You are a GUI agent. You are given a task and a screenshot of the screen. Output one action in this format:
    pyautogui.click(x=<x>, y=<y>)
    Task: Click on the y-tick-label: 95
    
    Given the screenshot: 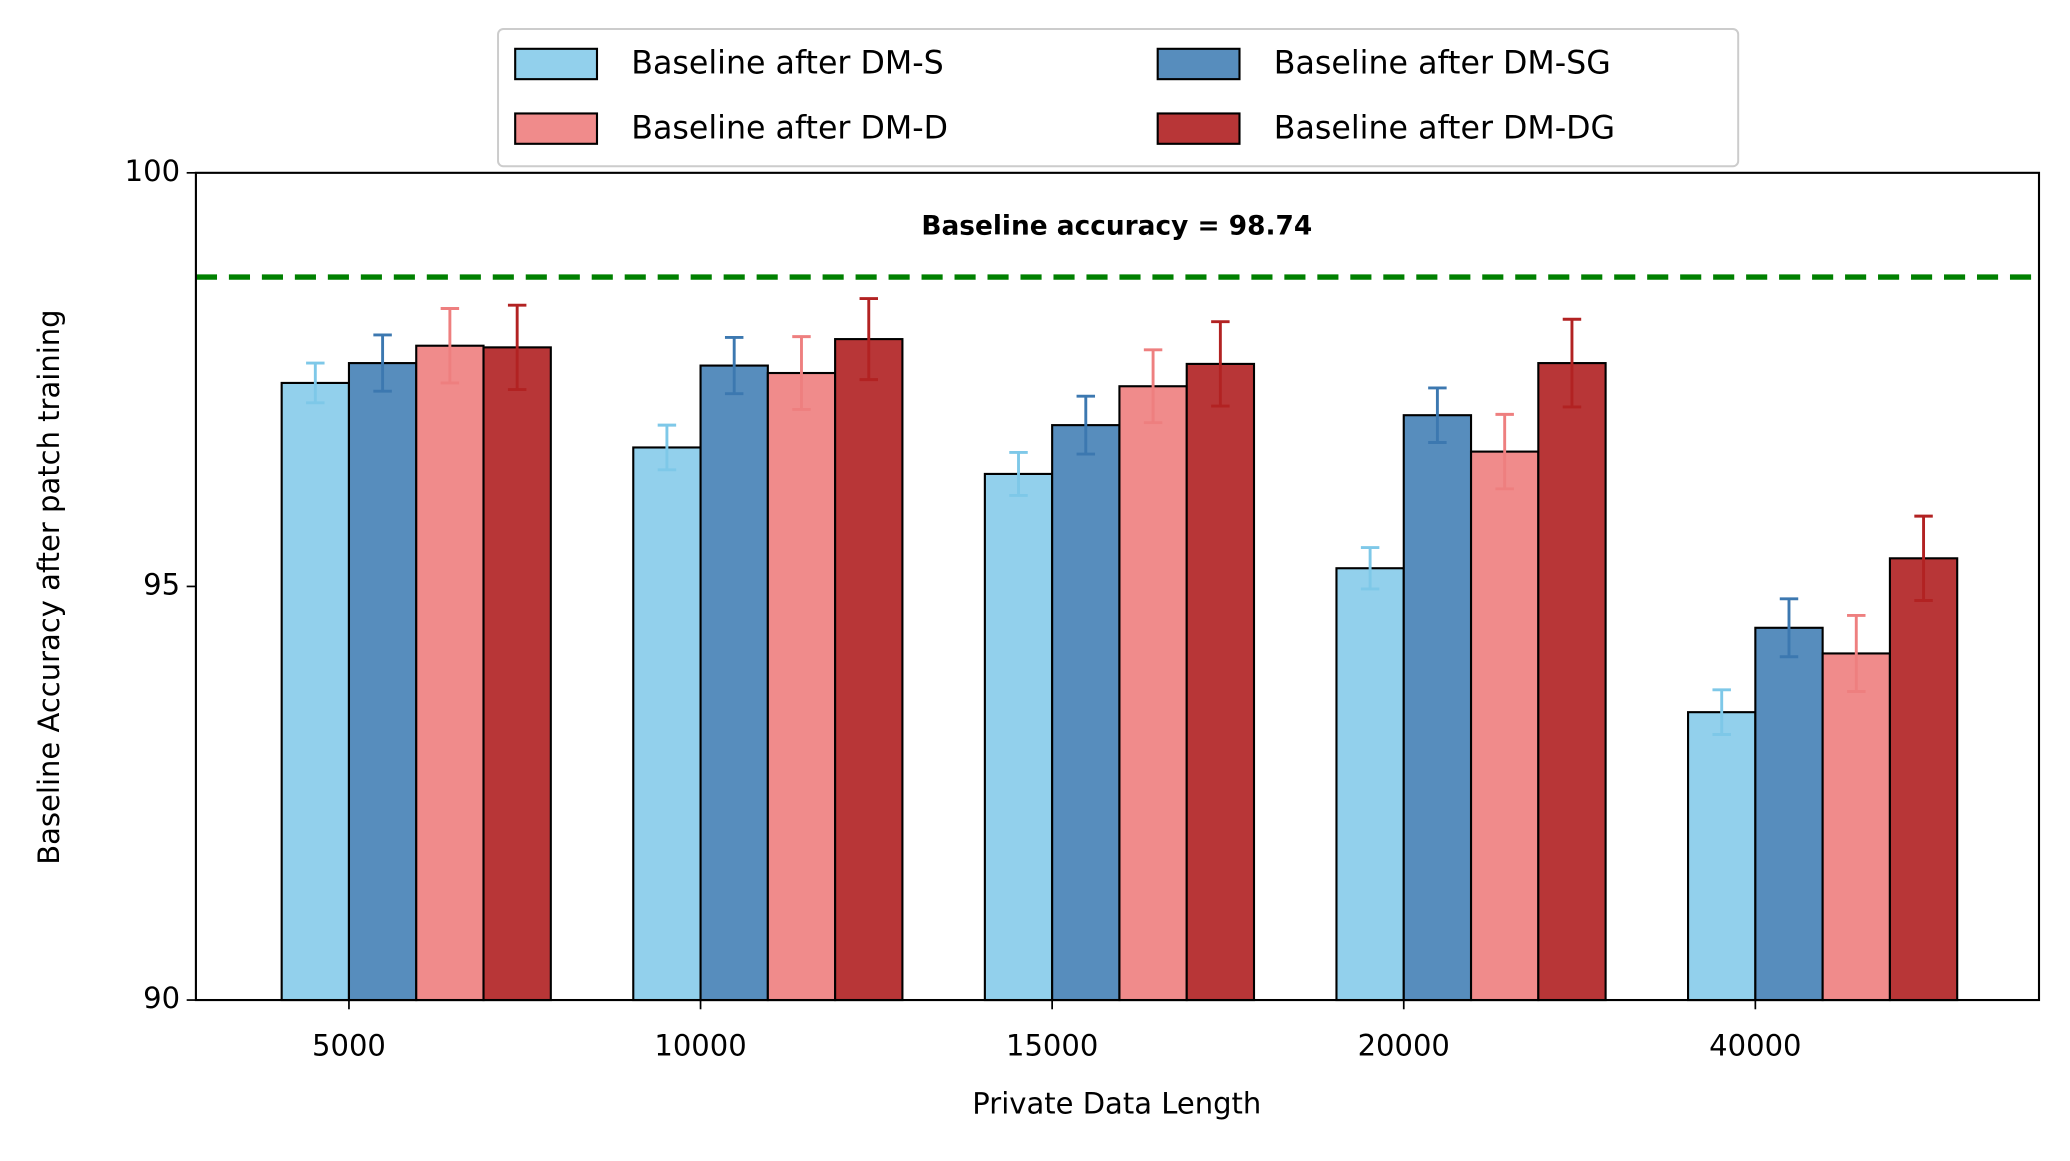 What is the action you would take?
    pyautogui.click(x=161, y=584)
    